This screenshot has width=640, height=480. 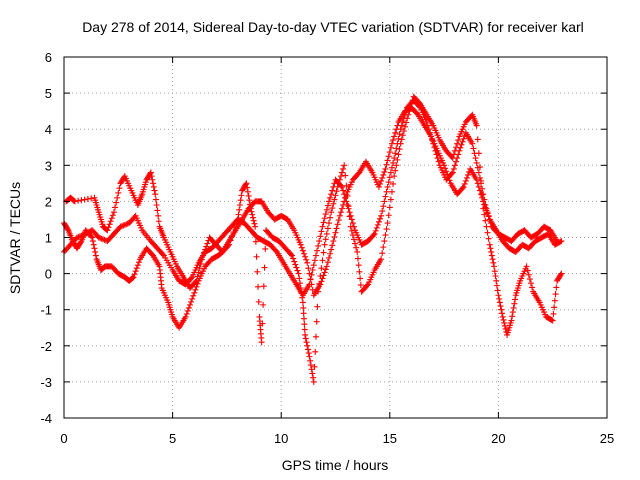 I want to click on y-tick-label: 5, so click(x=48, y=93).